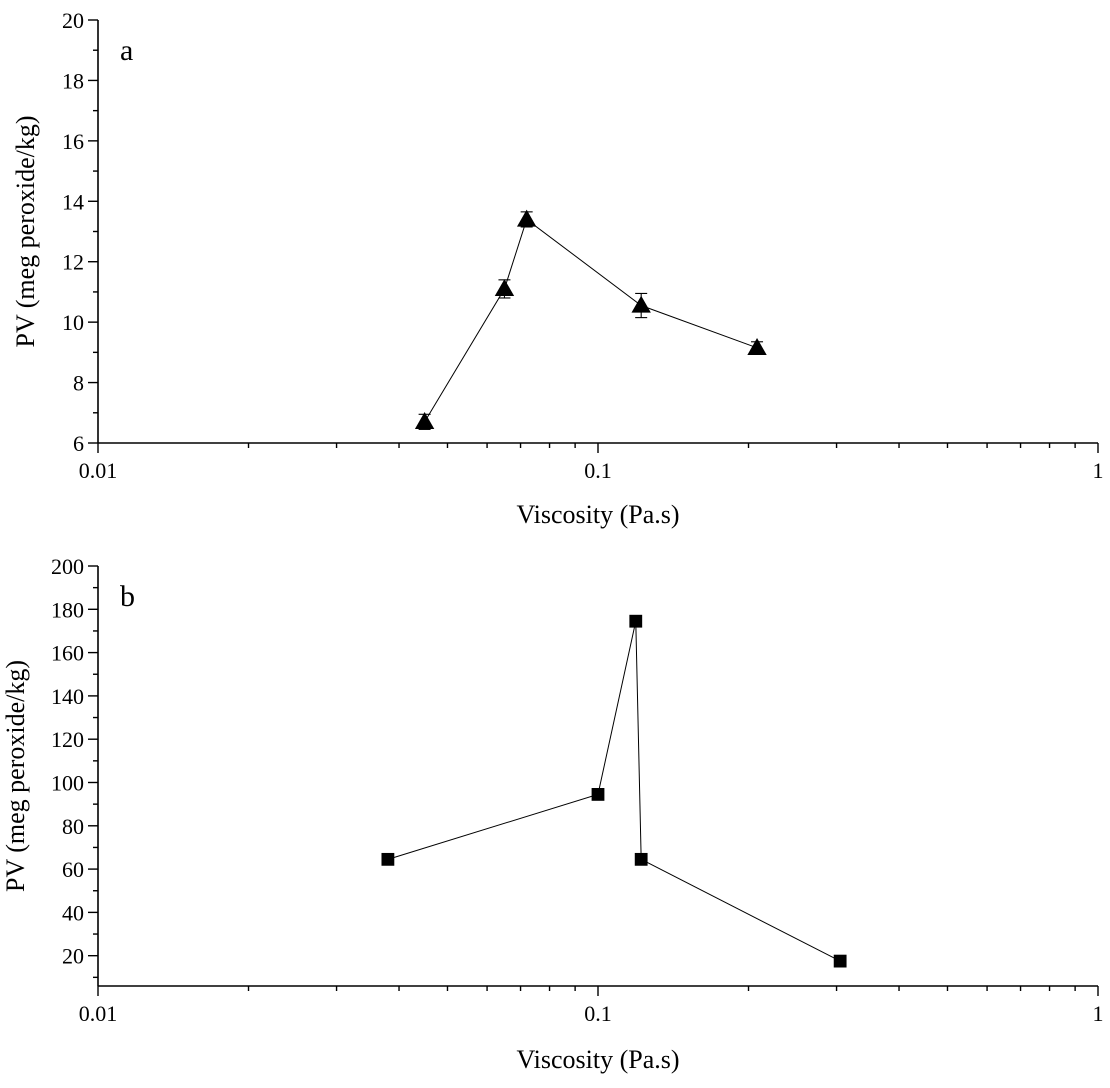  I want to click on y-tick-label: 80, so click(73, 826).